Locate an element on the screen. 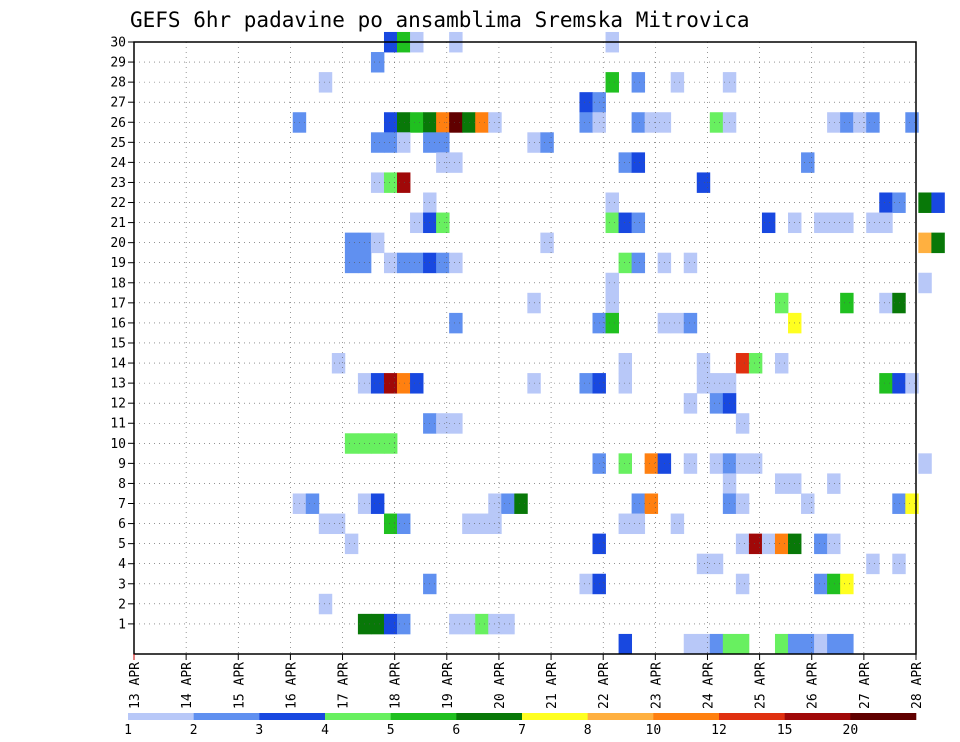  colorbar-label: 2 is located at coordinates (194, 730).